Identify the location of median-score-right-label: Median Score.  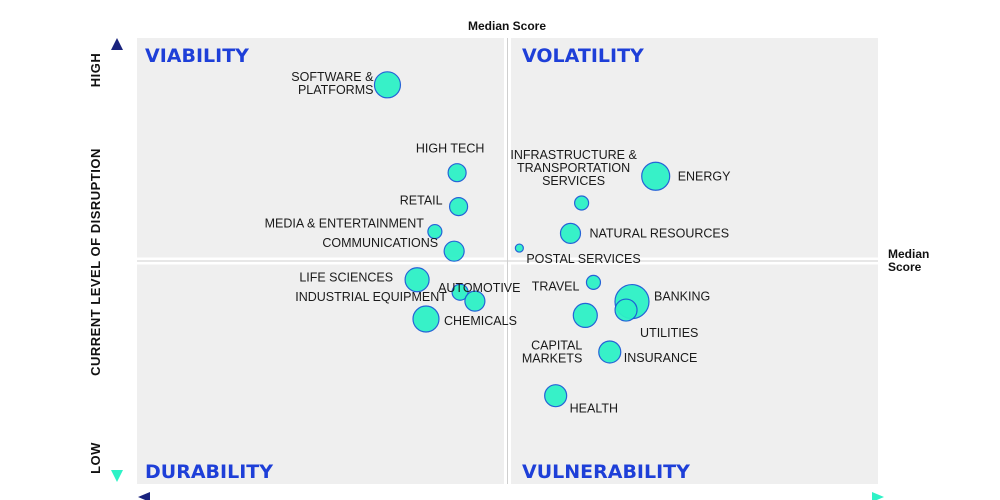
(908, 260).